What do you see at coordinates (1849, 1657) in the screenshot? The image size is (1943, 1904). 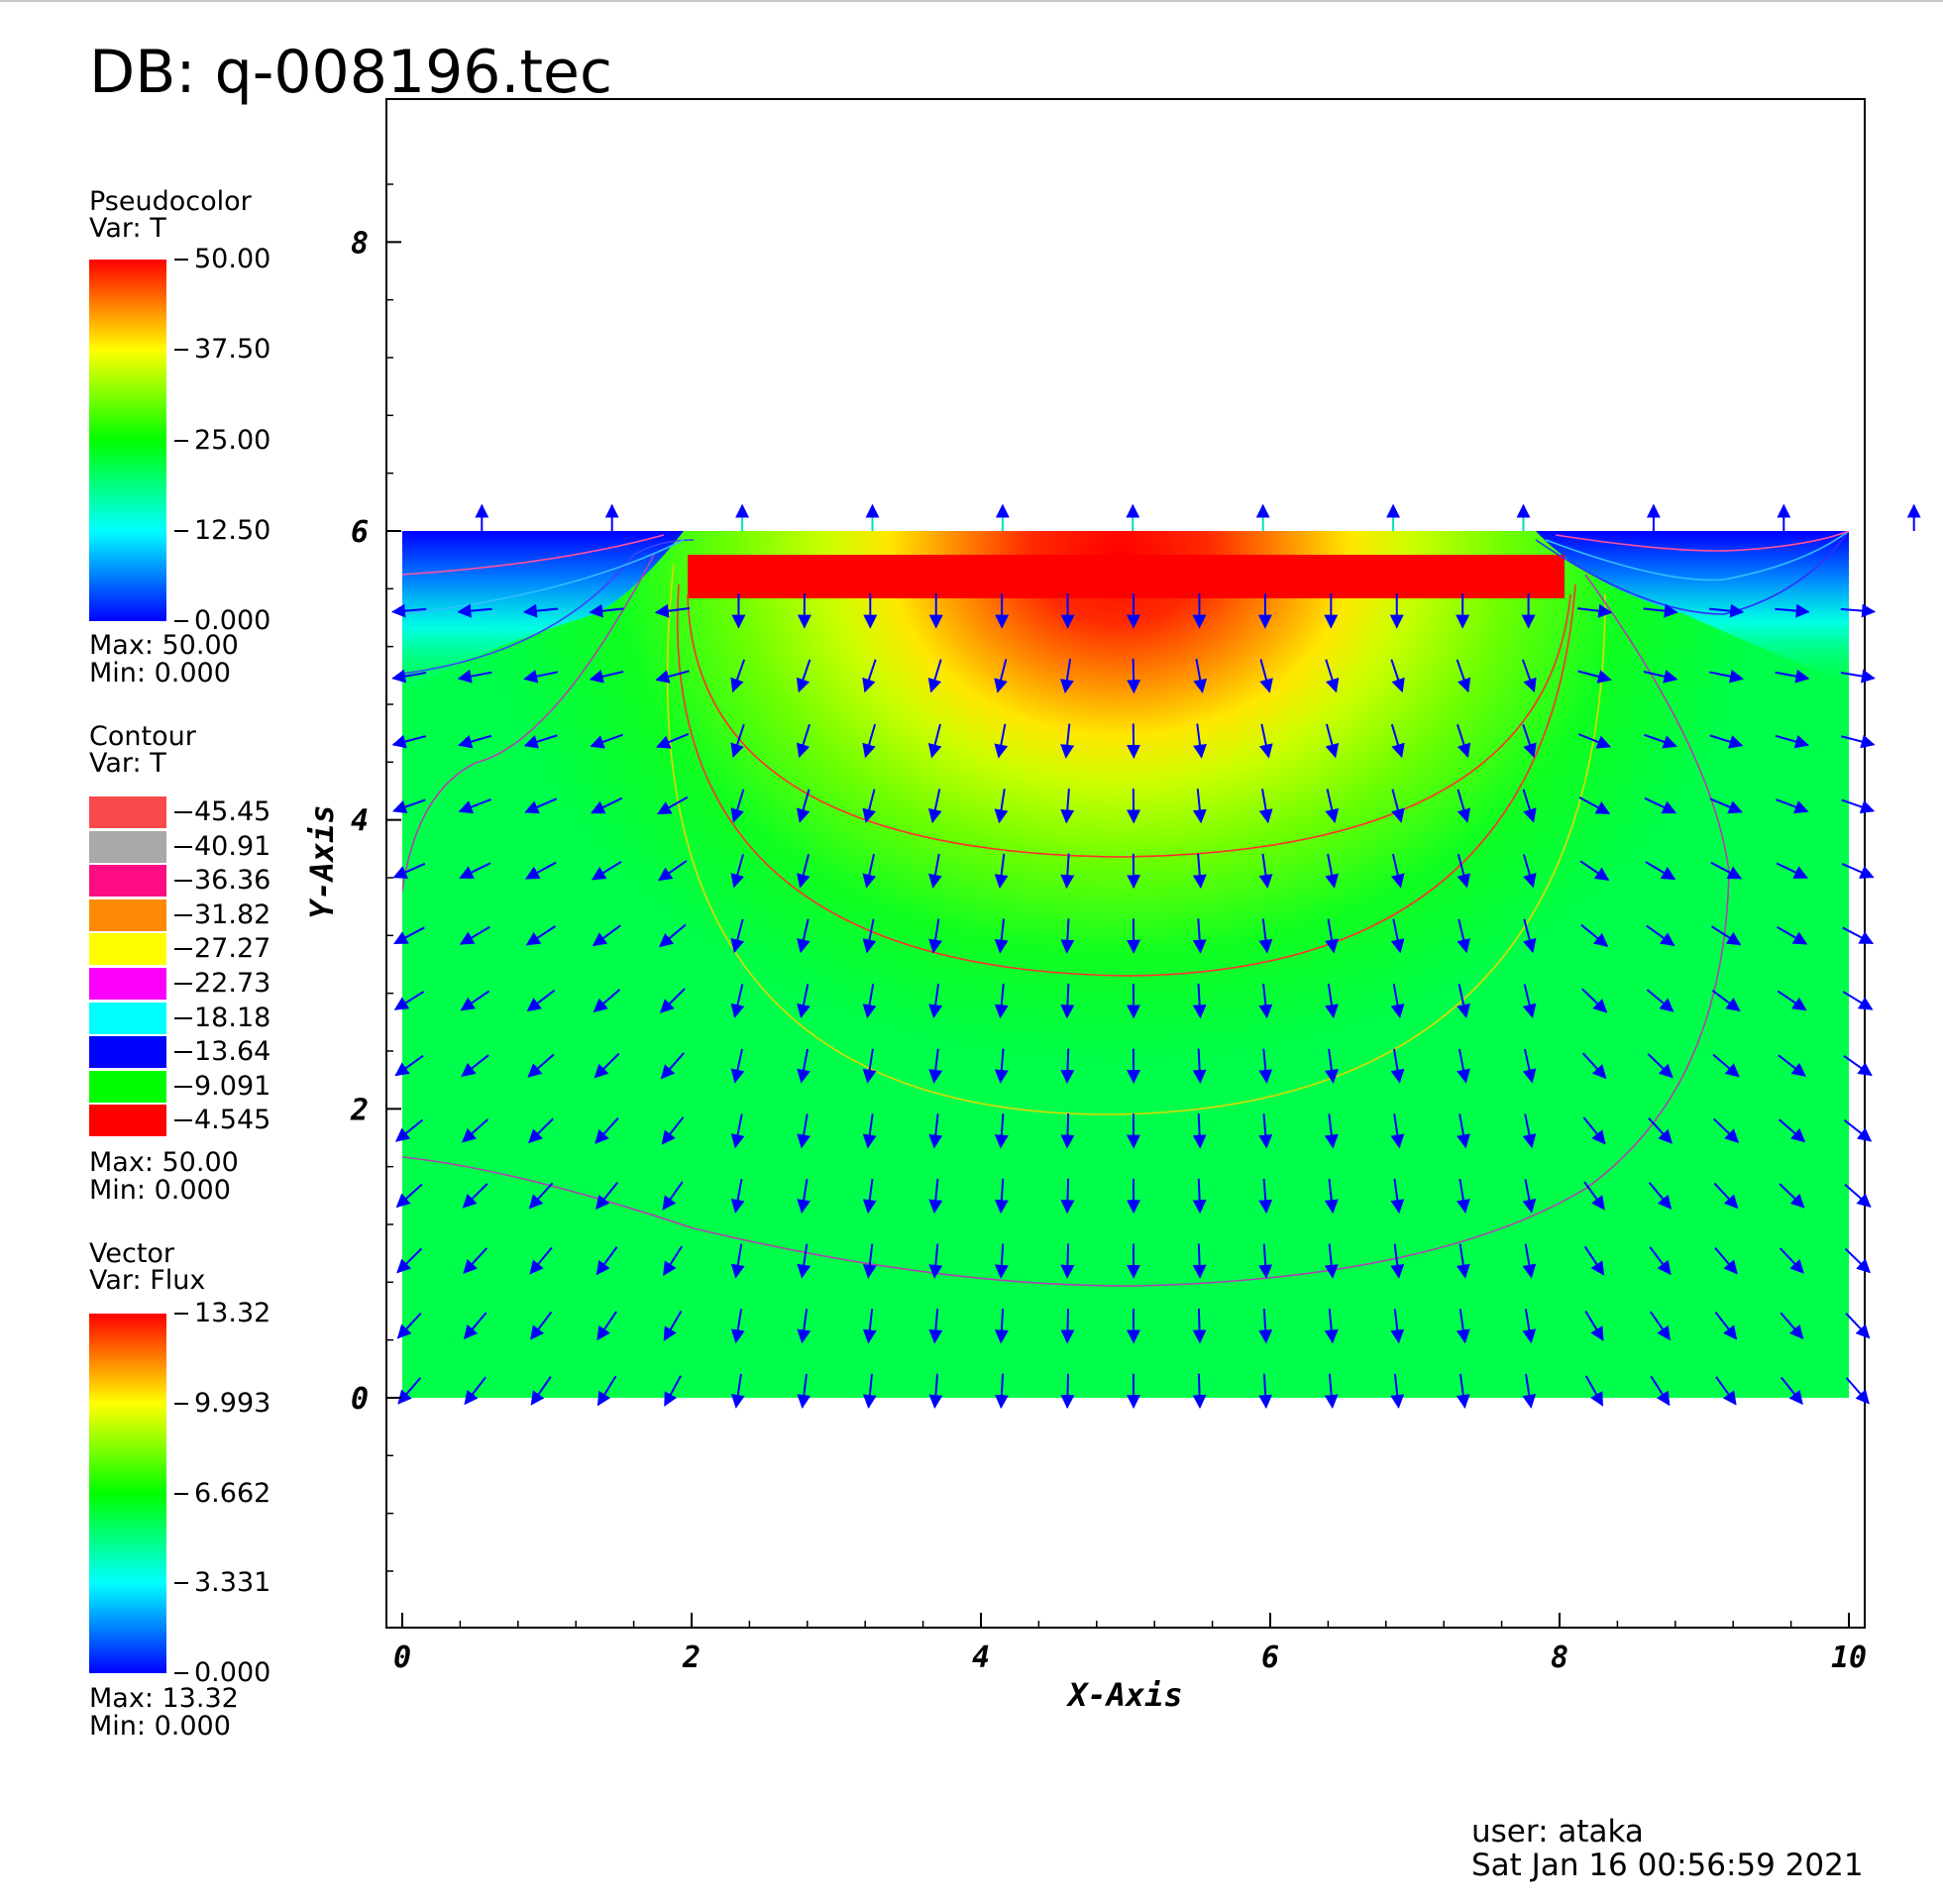 I see `x-tick-label: 10` at bounding box center [1849, 1657].